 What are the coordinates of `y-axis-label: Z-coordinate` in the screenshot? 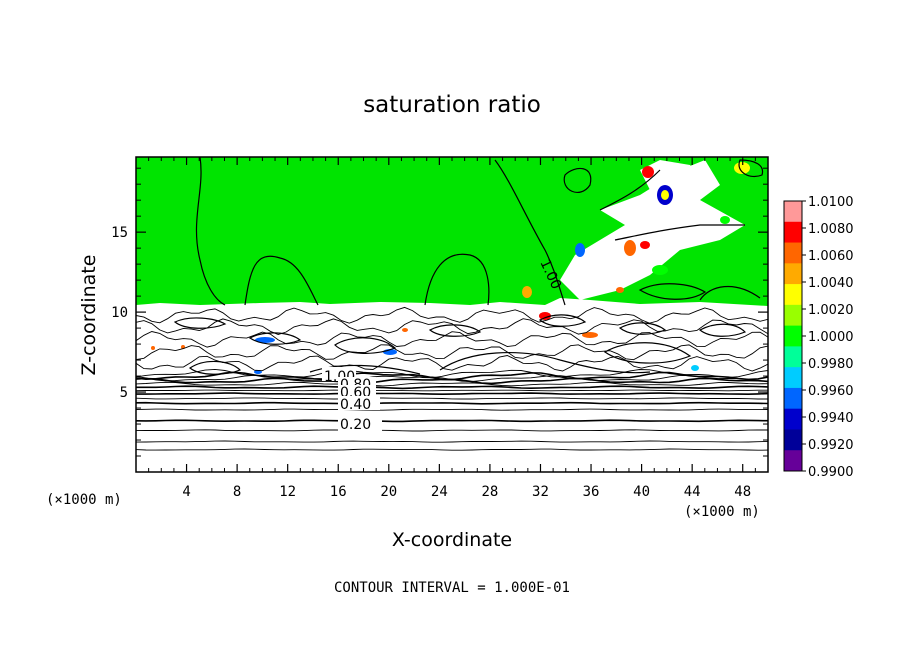 It's located at (89, 315).